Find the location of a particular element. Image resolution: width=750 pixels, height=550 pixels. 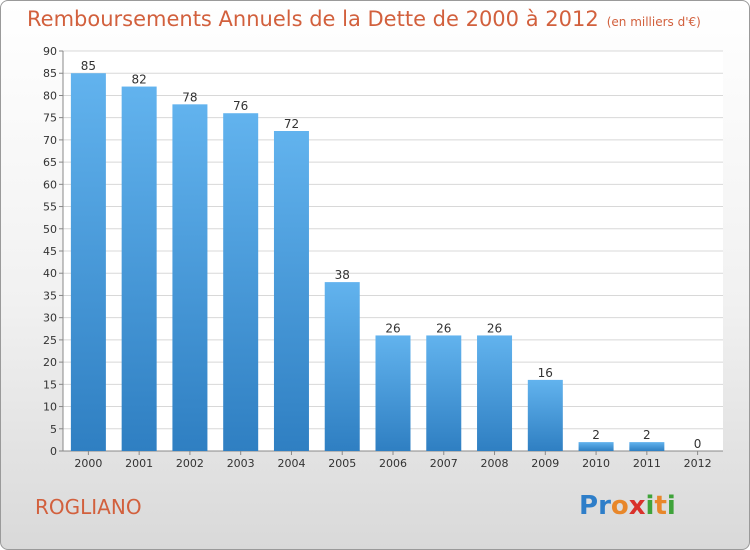

x-tick-label: 2005 is located at coordinates (342, 463).